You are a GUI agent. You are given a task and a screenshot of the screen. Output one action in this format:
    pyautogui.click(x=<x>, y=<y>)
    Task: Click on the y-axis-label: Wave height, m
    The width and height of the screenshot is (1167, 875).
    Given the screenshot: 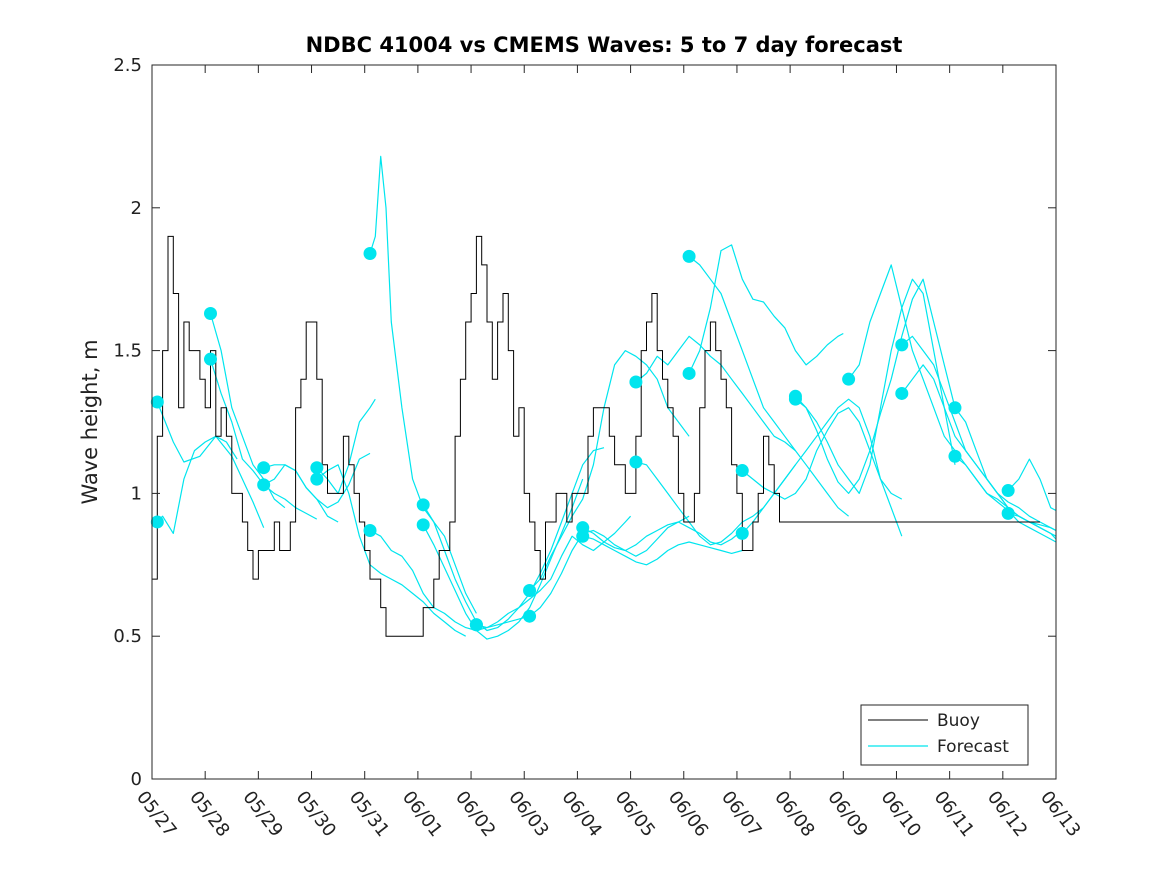 What is the action you would take?
    pyautogui.click(x=90, y=421)
    